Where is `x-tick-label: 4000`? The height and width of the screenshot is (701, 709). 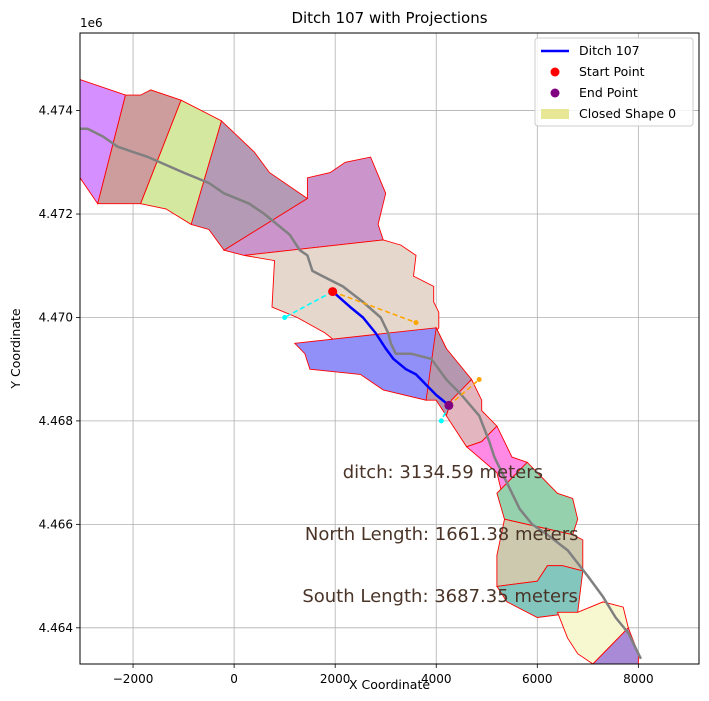
x-tick-label: 4000 is located at coordinates (436, 679).